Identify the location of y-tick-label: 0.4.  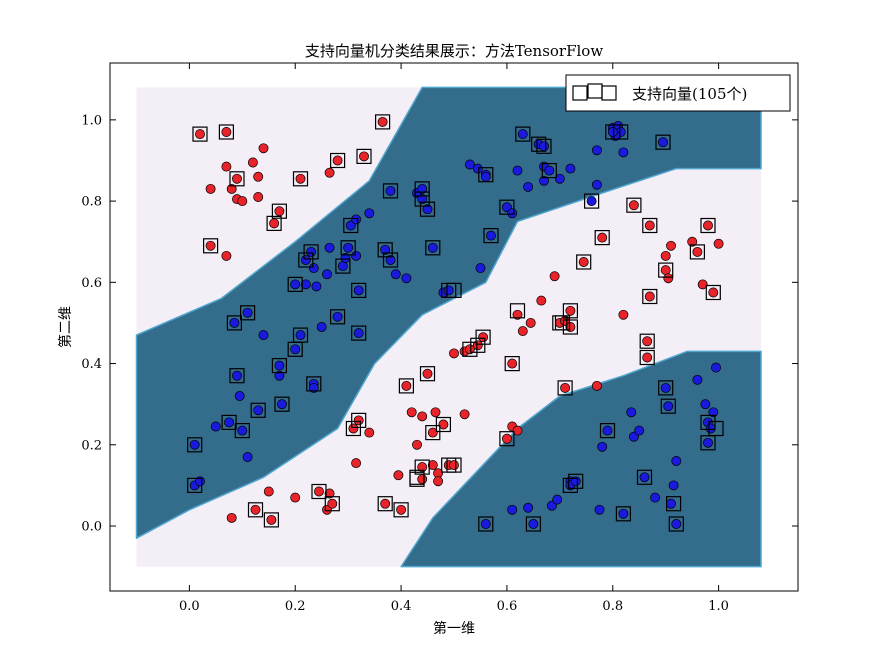
(91, 364).